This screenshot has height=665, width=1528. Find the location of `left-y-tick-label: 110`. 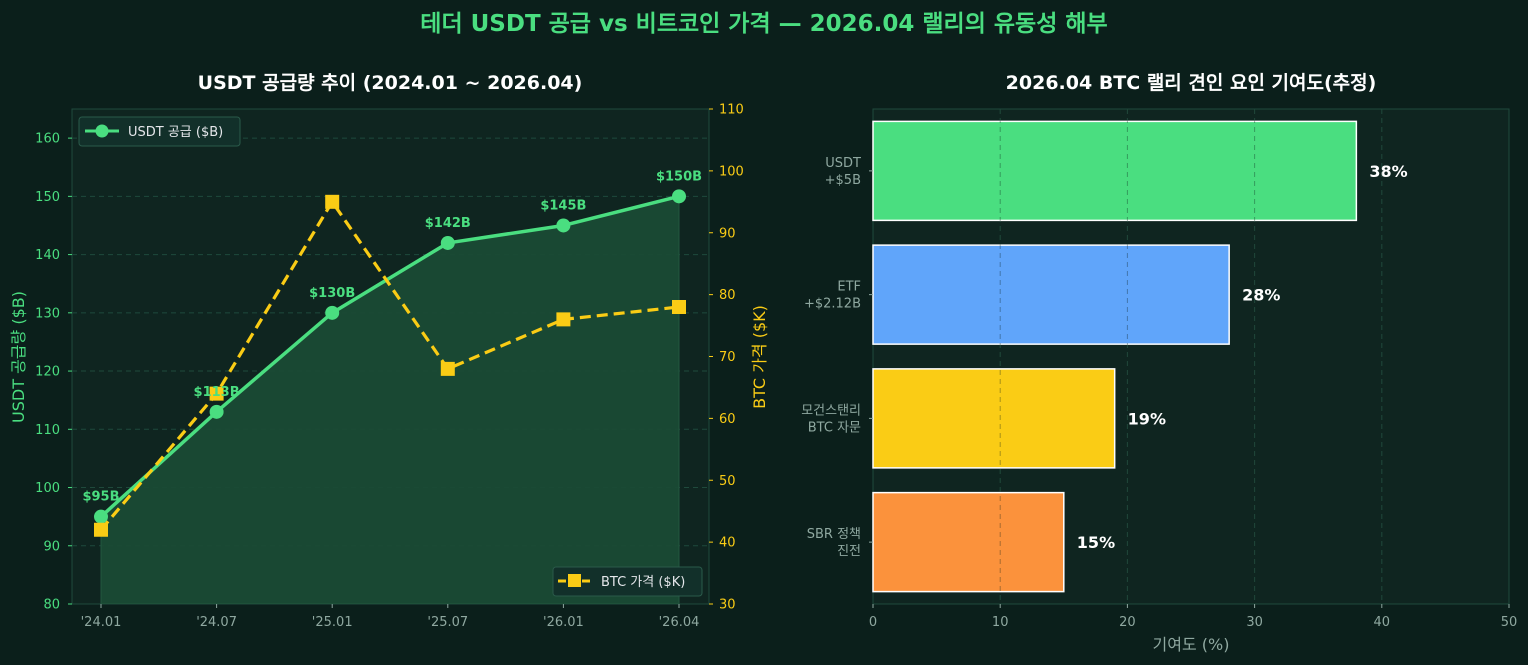

left-y-tick-label: 110 is located at coordinates (47, 430).